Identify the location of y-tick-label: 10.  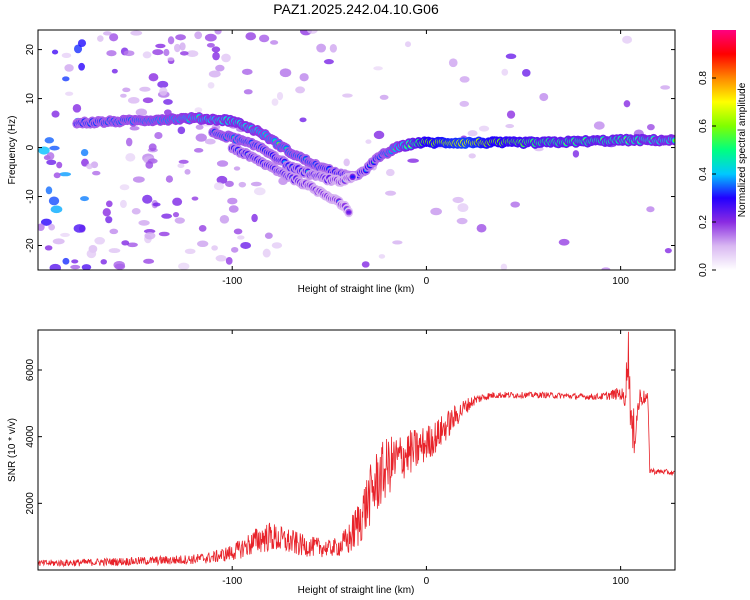
(30, 99).